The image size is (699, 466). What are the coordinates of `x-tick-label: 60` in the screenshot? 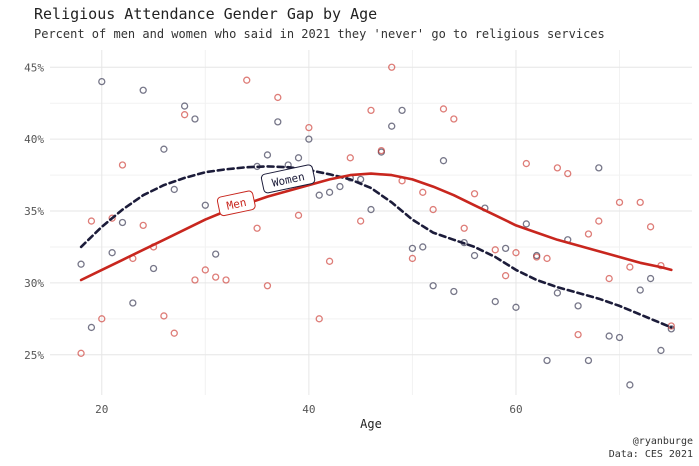 It's located at (515, 409).